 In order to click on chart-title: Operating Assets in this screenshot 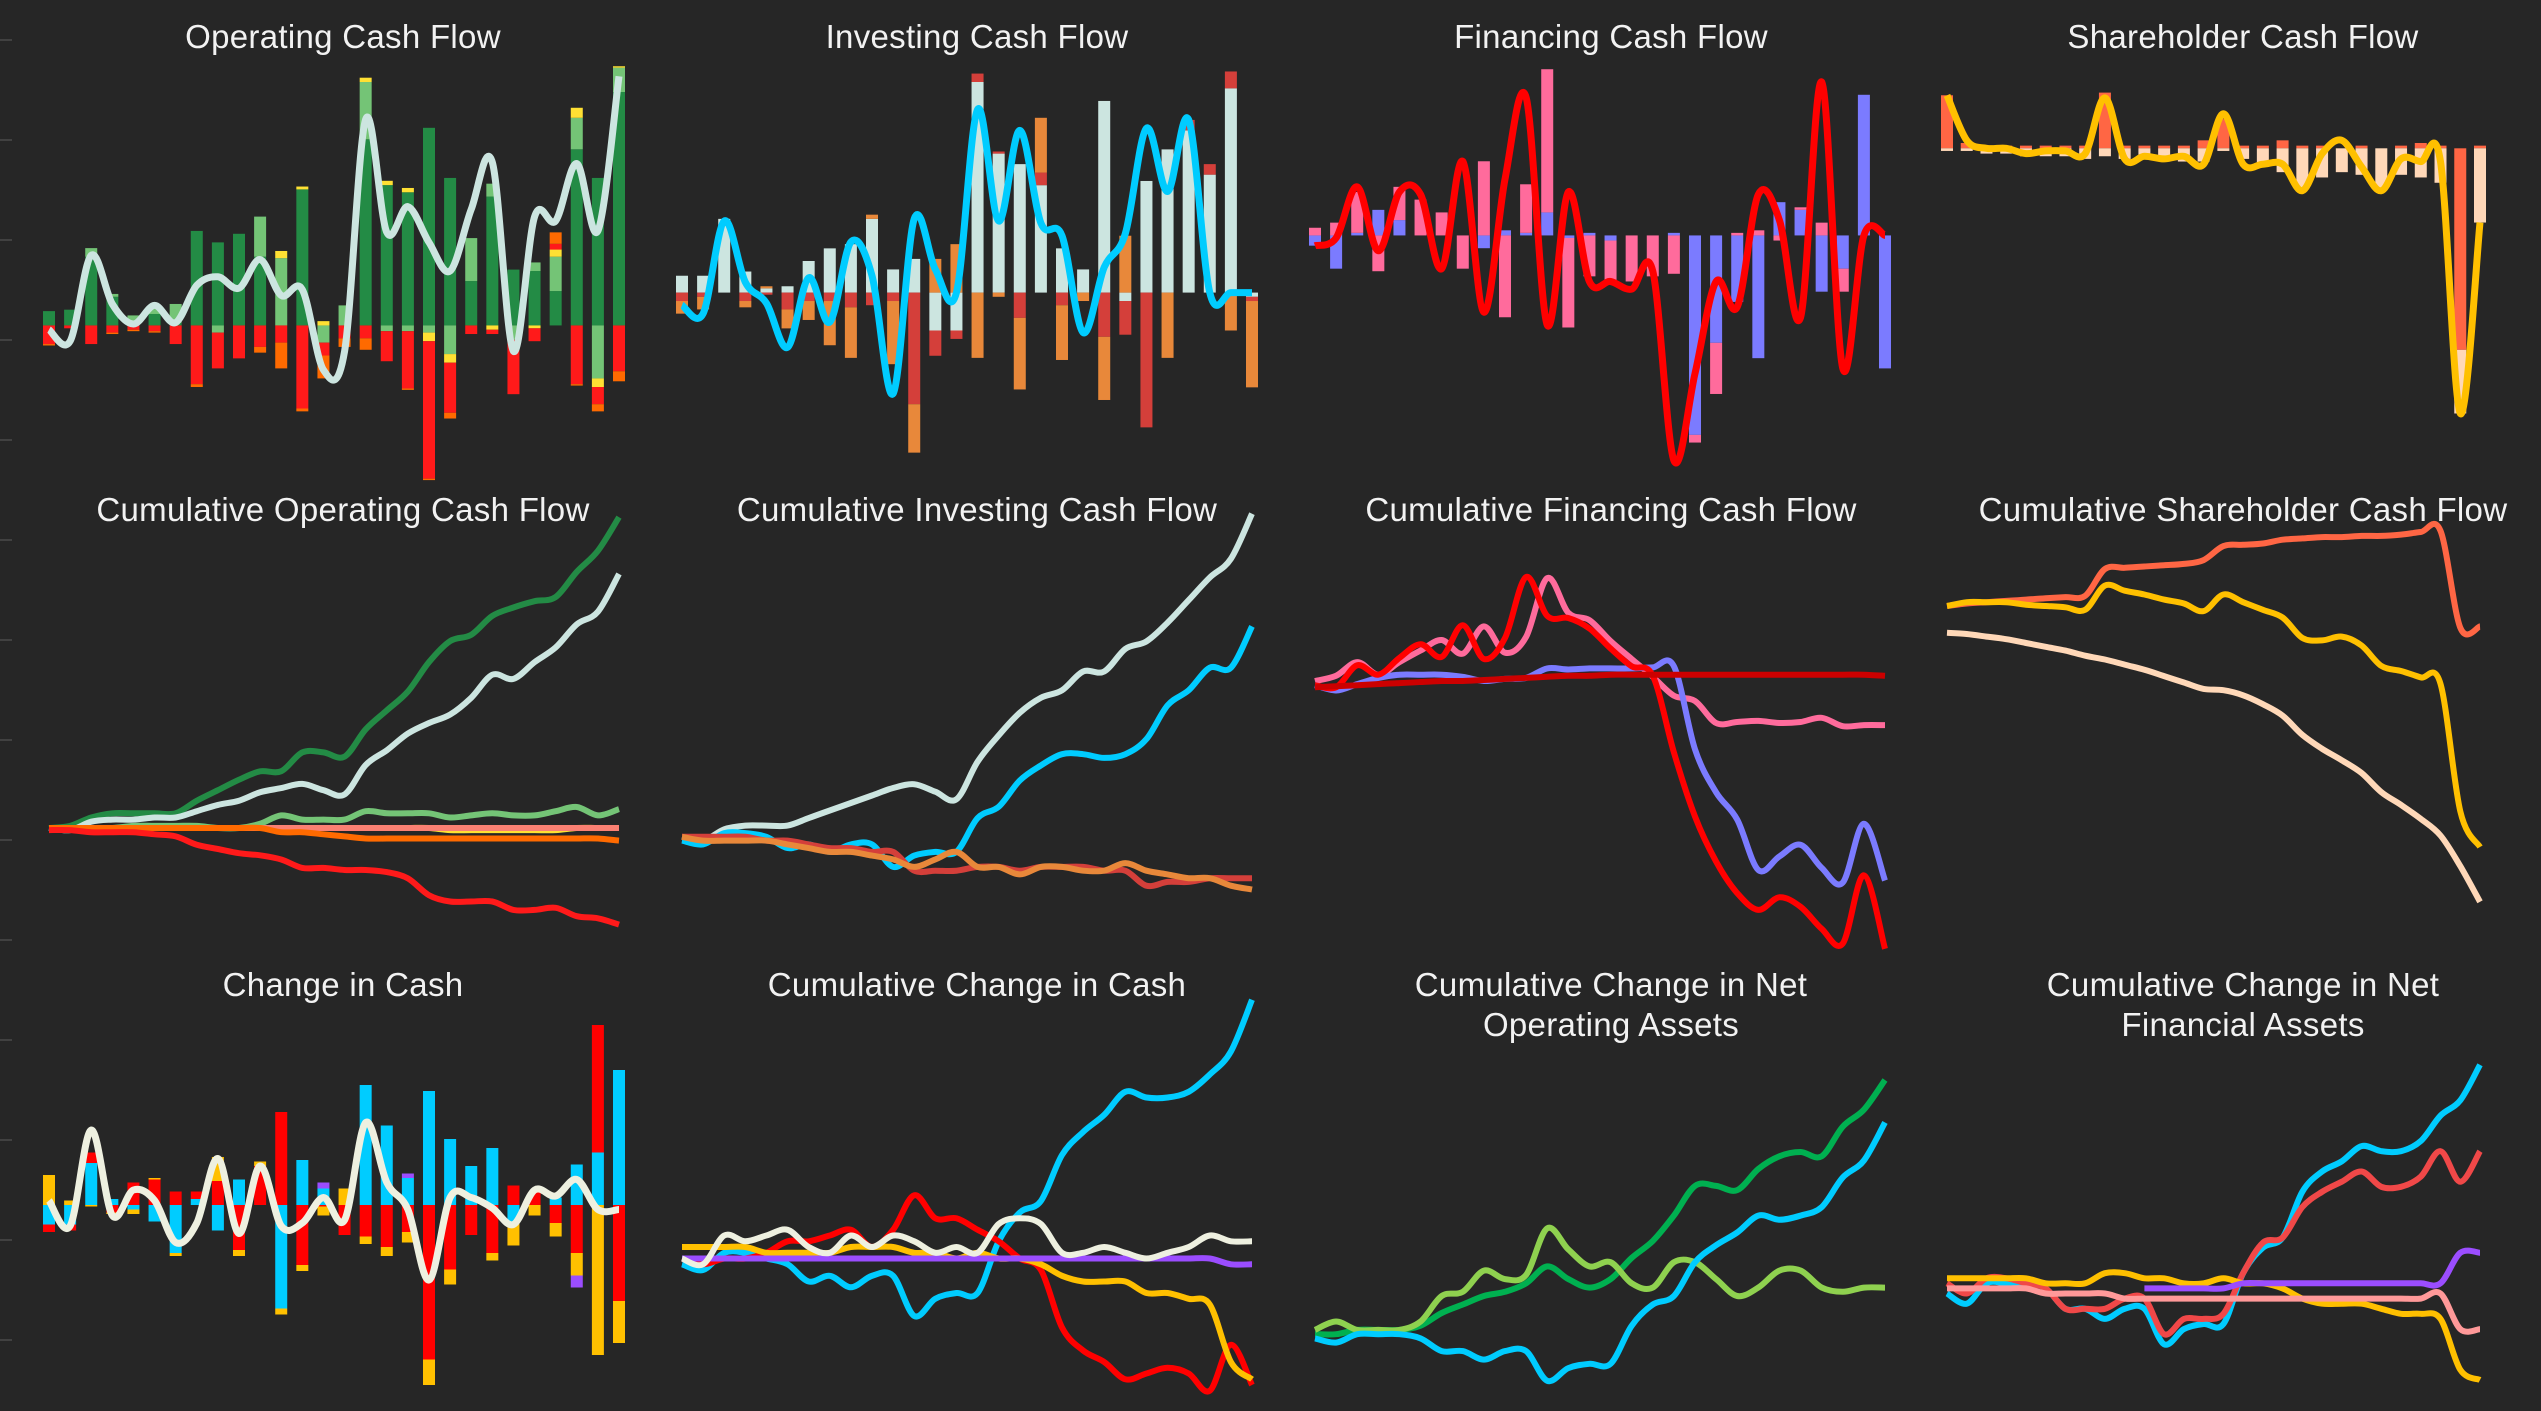, I will do `click(1611, 1024)`.